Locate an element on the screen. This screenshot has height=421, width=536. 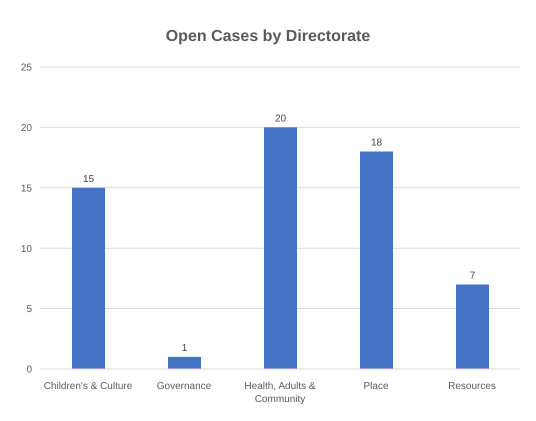
y-tick-label: 20 is located at coordinates (26, 128).